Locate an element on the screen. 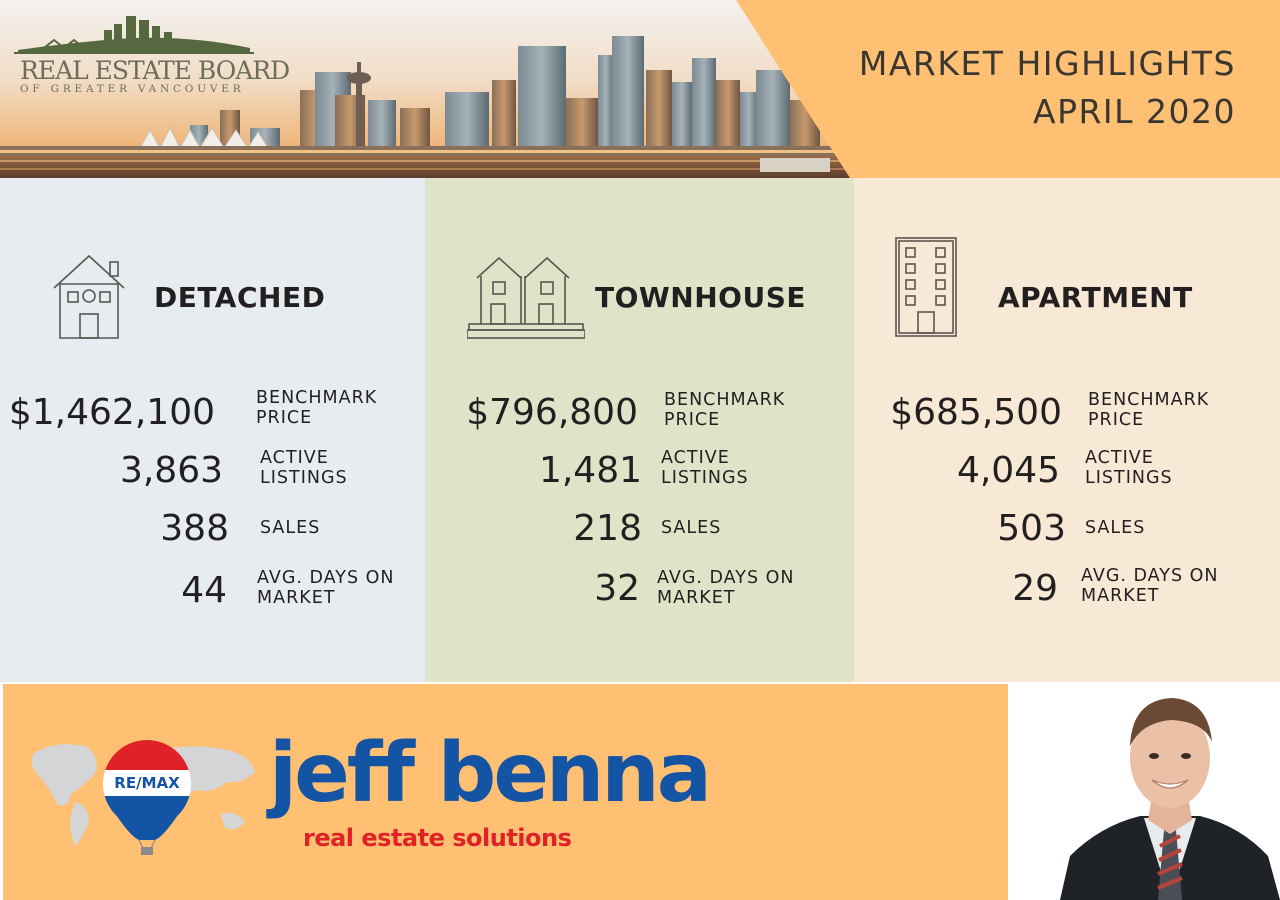 Image resolution: width=1280 pixels, height=900 pixels. townhouse-active-listings: 1,481 is located at coordinates (590, 470).